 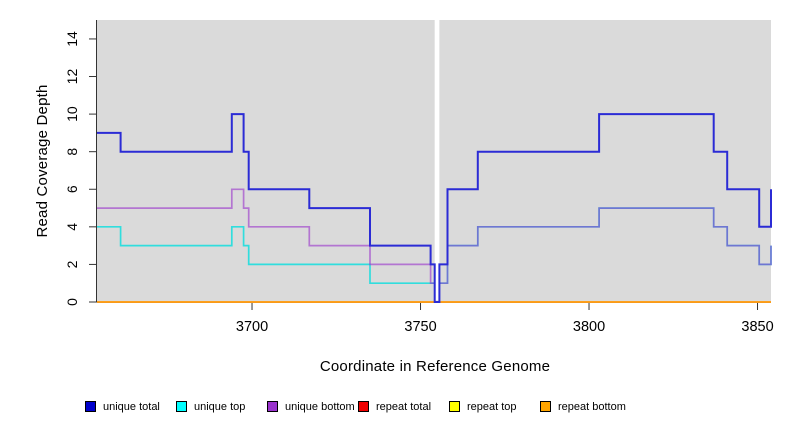 What do you see at coordinates (420, 327) in the screenshot?
I see `x-tick-label: 3750` at bounding box center [420, 327].